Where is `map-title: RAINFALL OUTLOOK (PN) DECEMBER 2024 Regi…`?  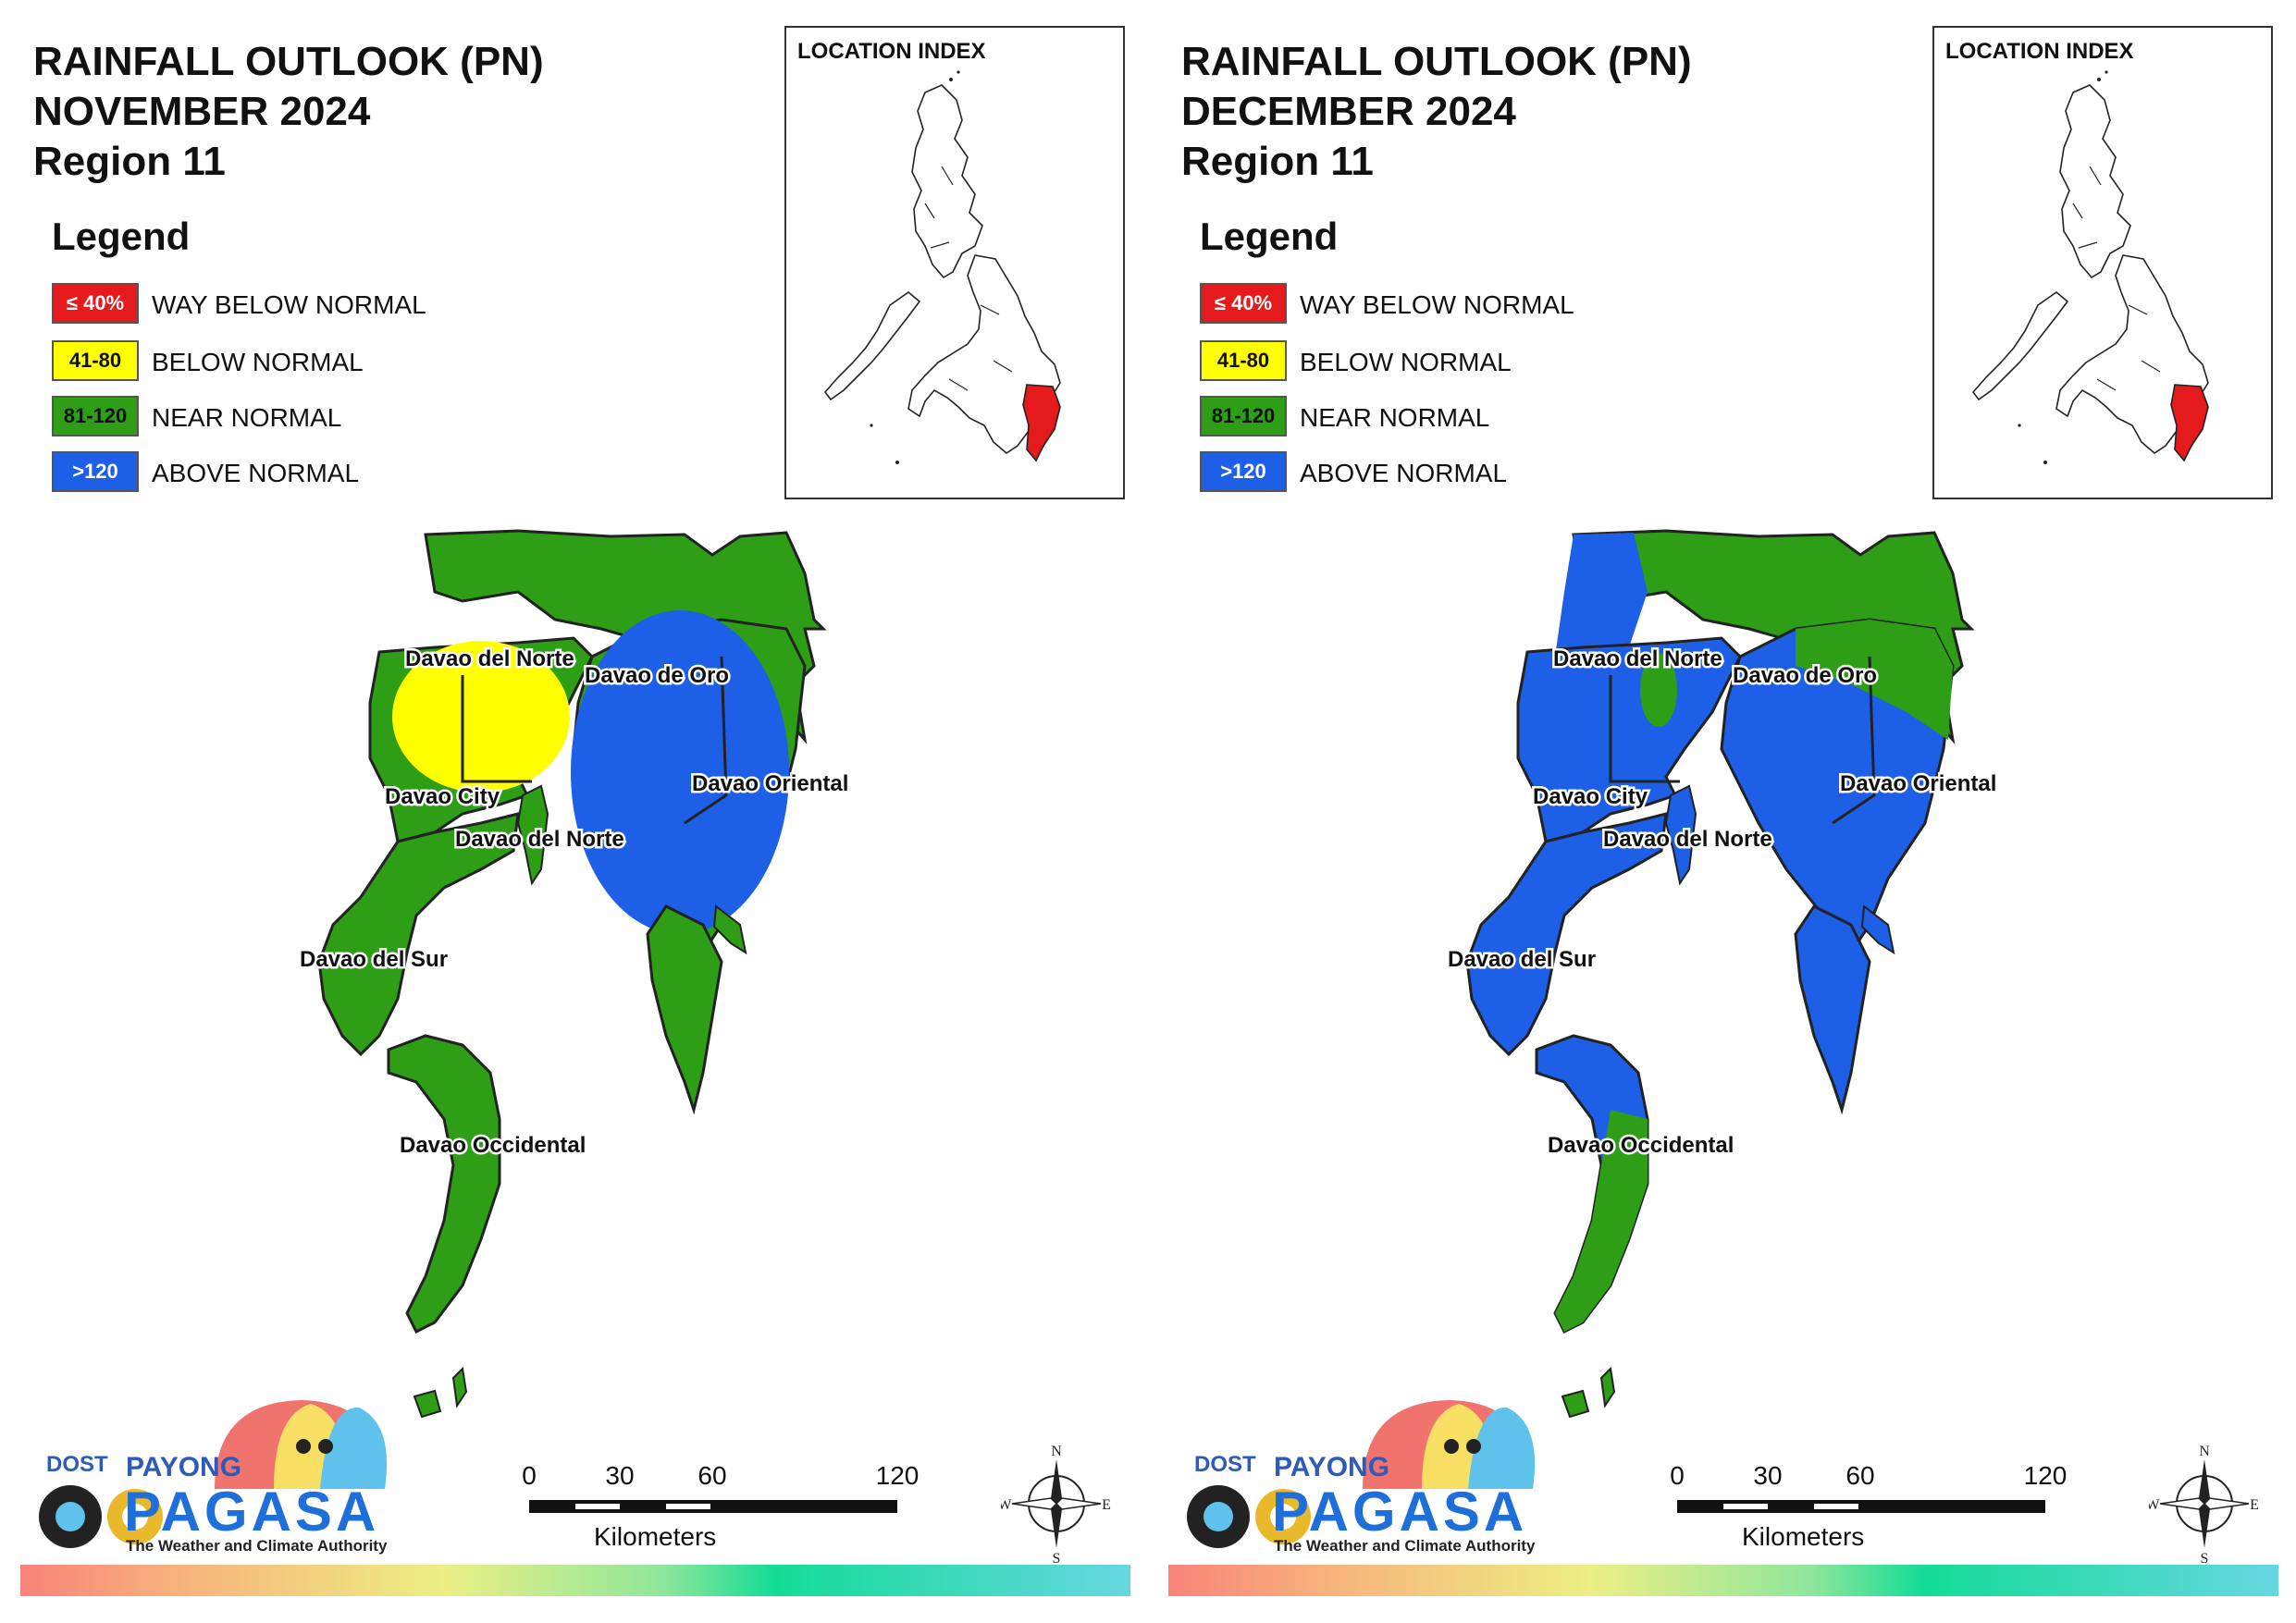 map-title: RAINFALL OUTLOOK (PN) DECEMBER 2024 Regi… is located at coordinates (1436, 112).